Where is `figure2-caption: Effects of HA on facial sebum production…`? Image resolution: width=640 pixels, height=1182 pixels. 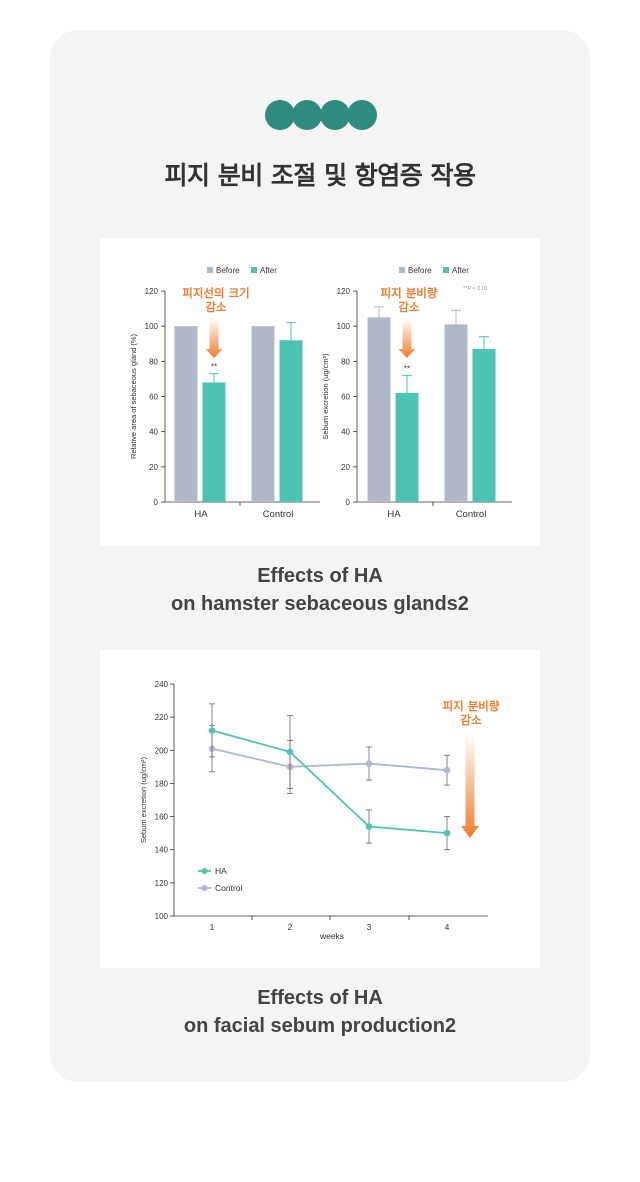 figure2-caption: Effects of HA on facial sebum production… is located at coordinates (320, 1012).